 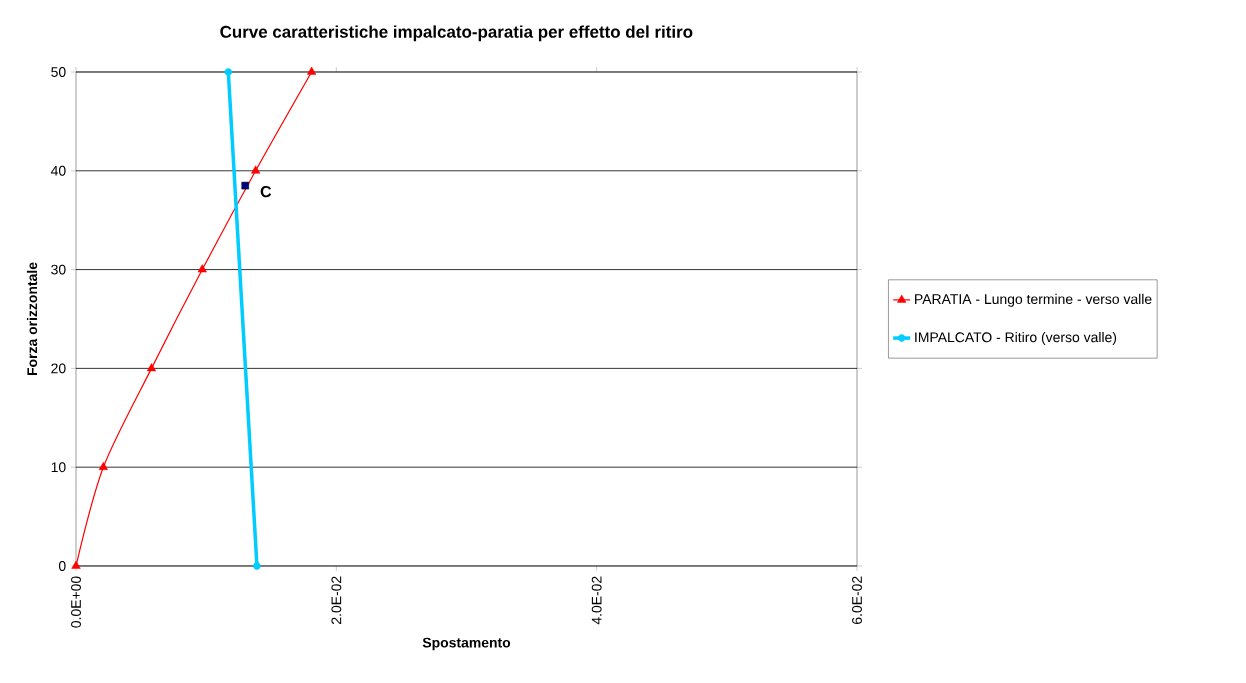 I want to click on annotation: C, so click(x=266, y=191).